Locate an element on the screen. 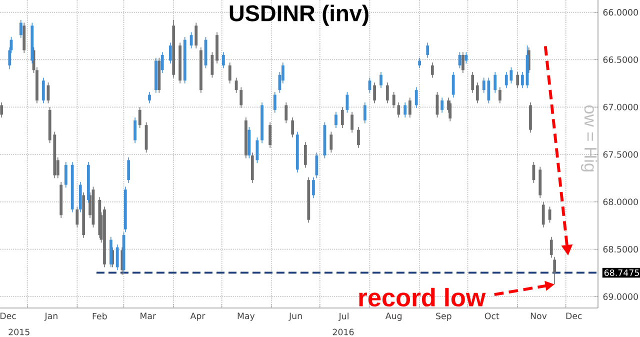 This screenshot has height=337, width=640. y-tick-label: 68.5000 is located at coordinates (620, 249).